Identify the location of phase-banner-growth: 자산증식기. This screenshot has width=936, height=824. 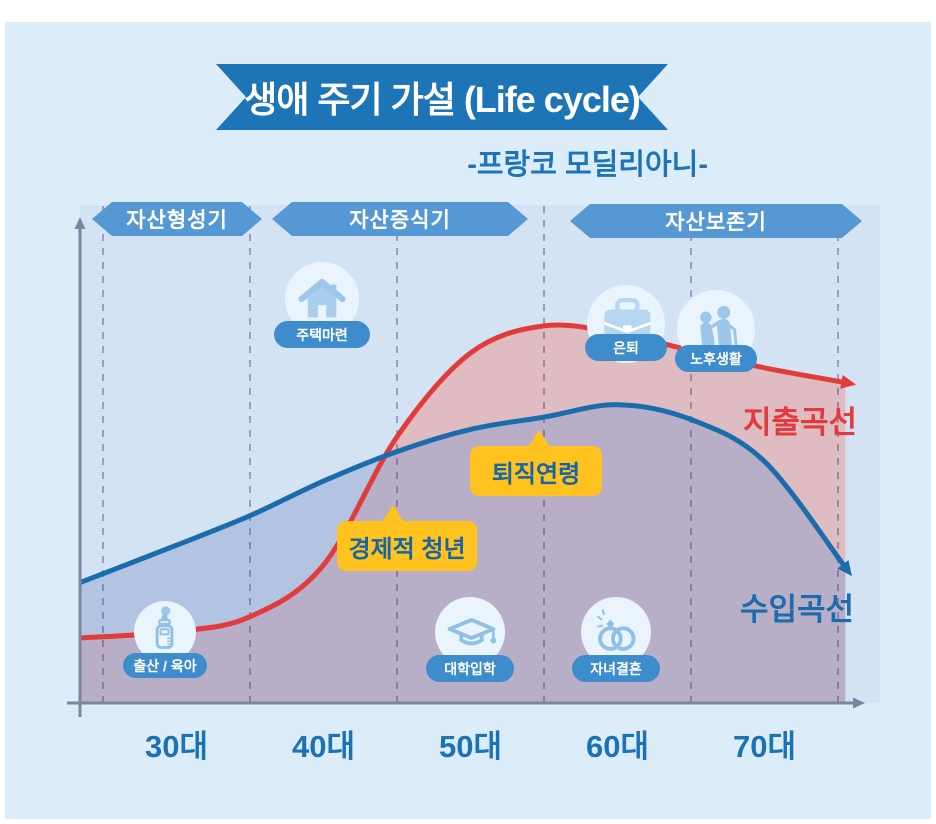
(400, 219).